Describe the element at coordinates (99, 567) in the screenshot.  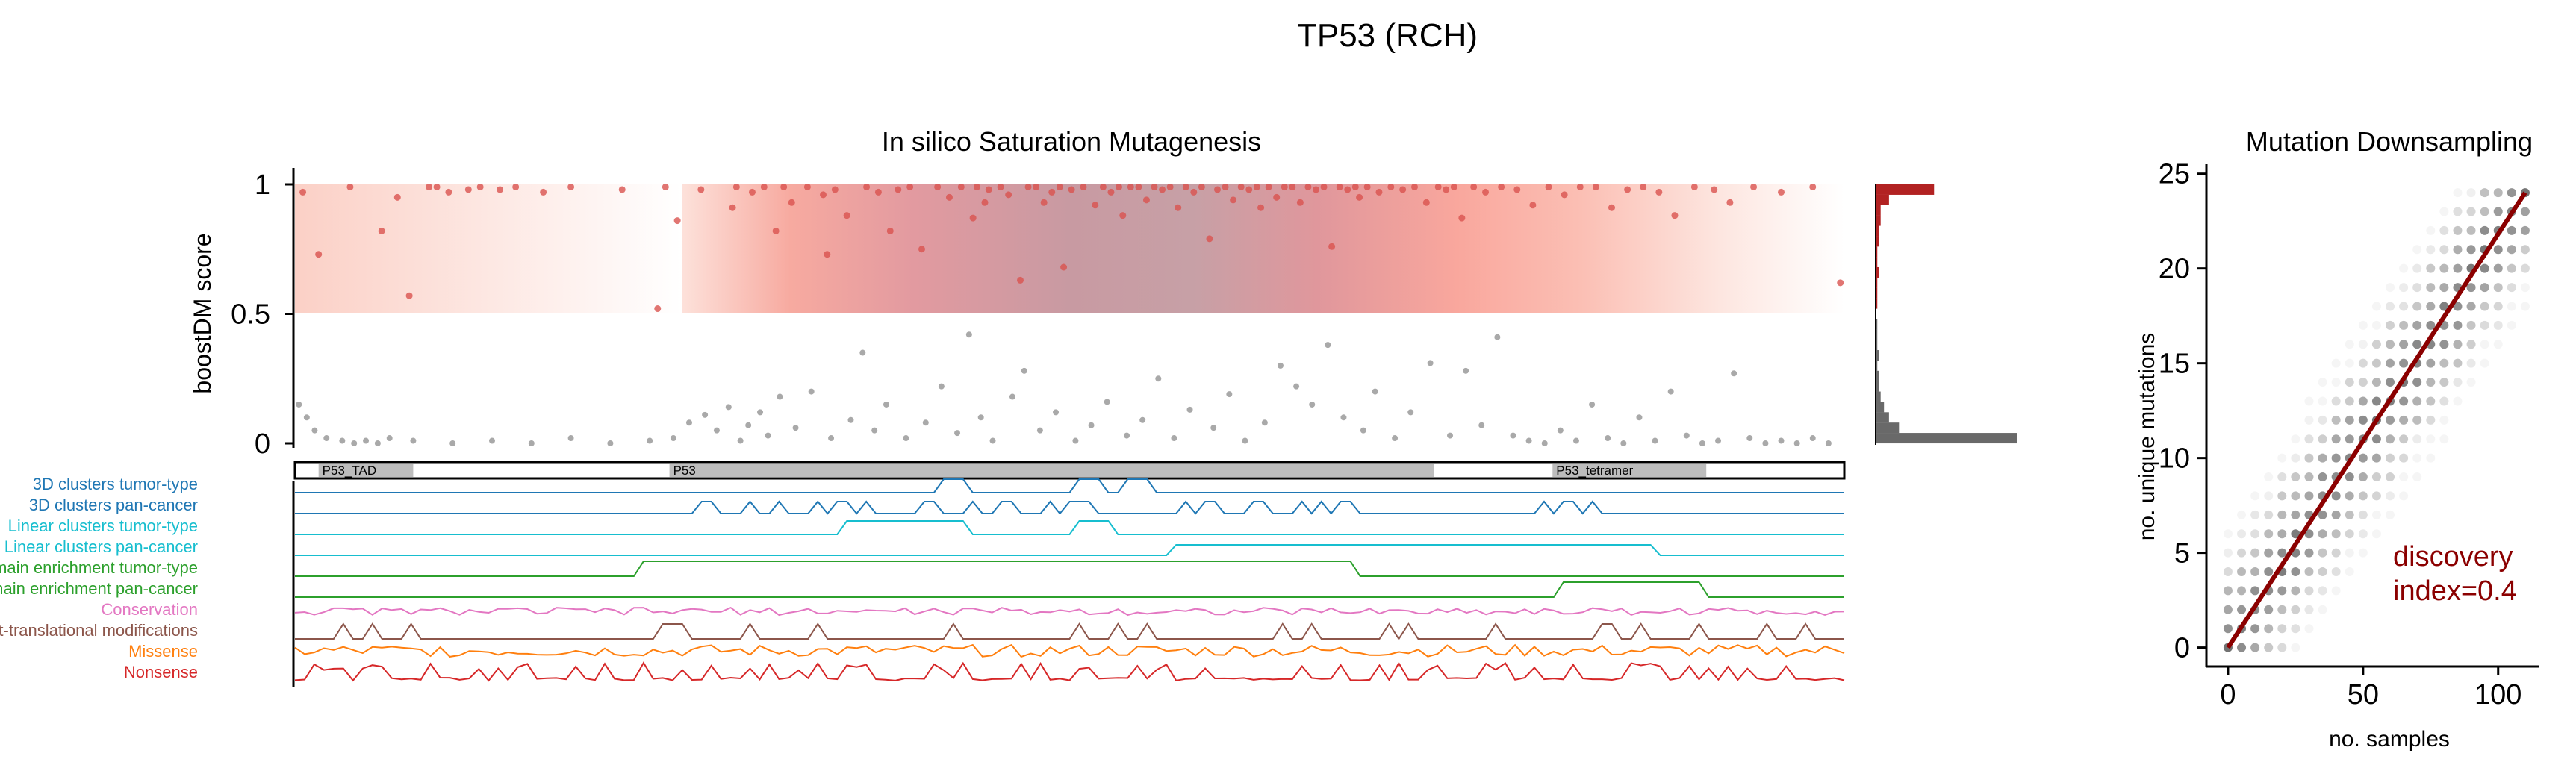
I see `track-label: Domain enrichment tumor-type` at that location.